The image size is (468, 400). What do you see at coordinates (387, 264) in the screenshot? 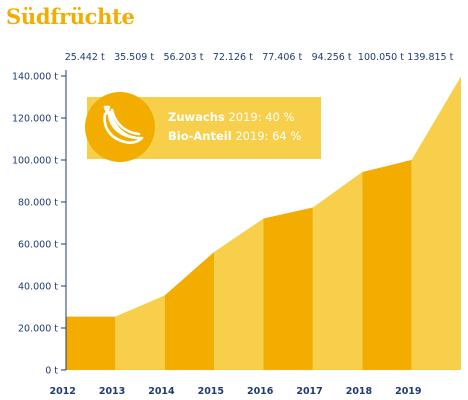
I see `area-segment-2018` at bounding box center [387, 264].